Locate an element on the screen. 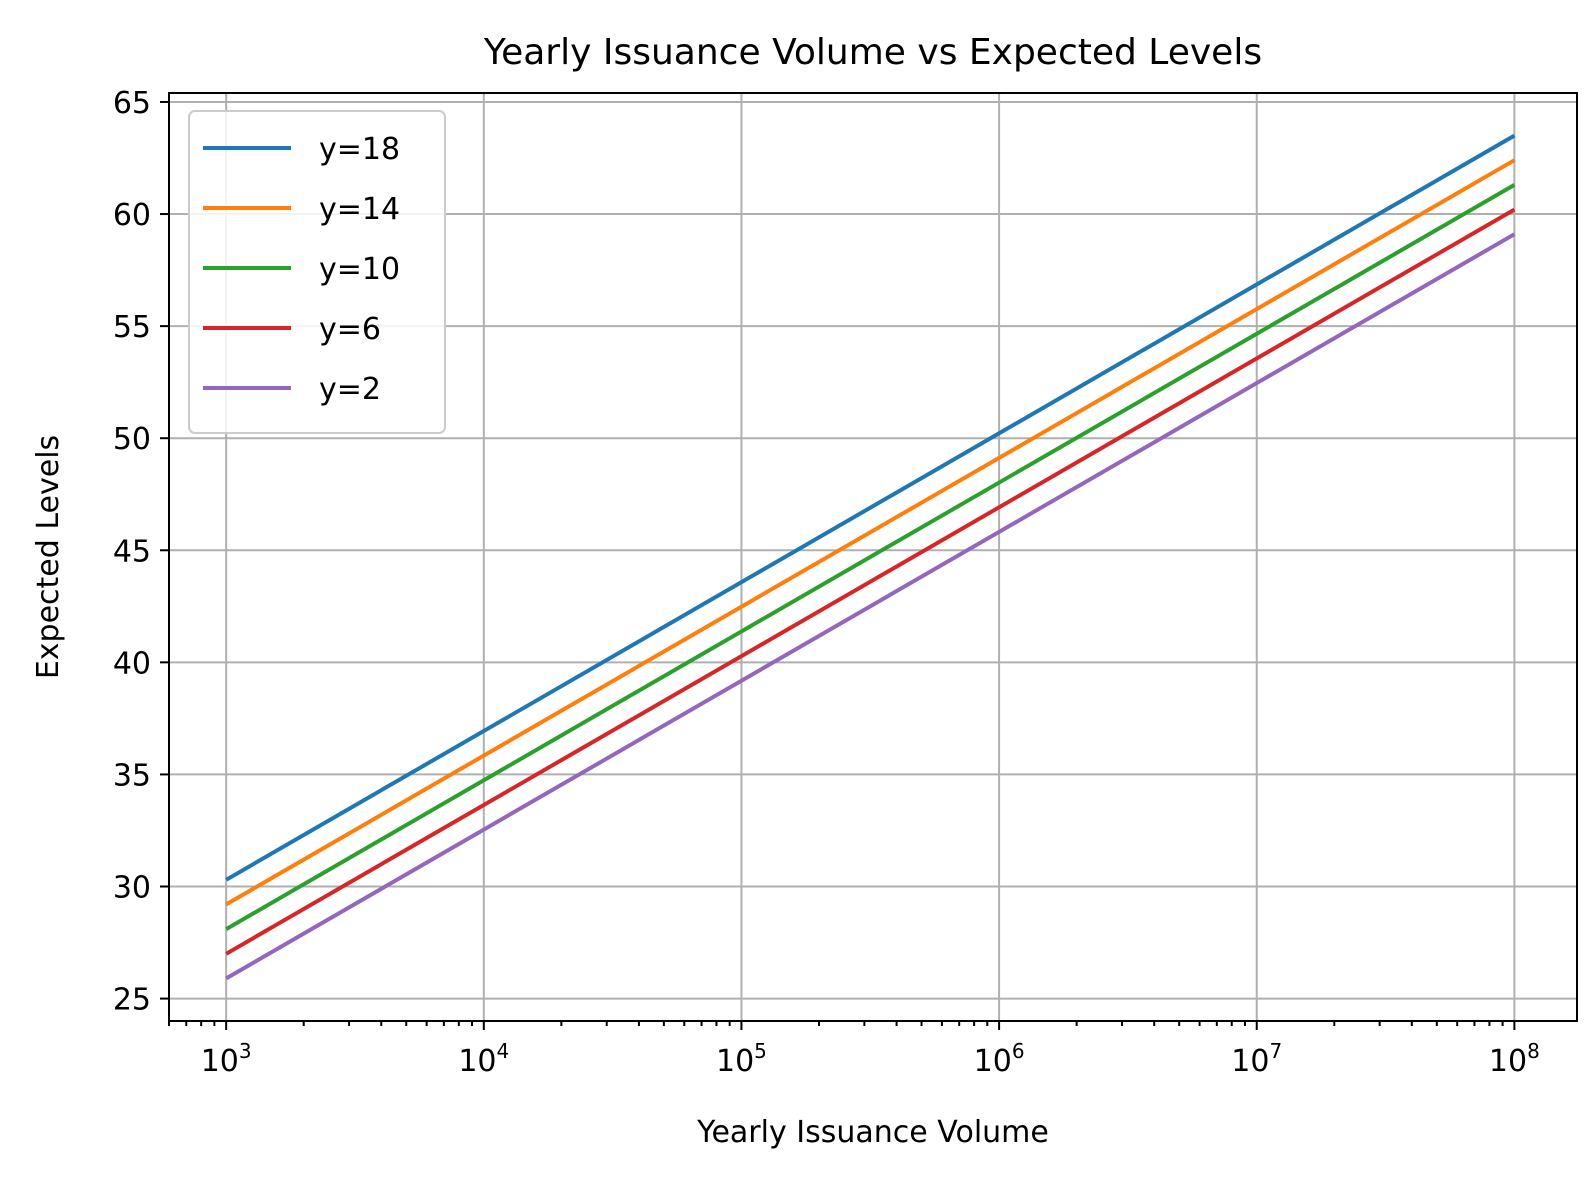 The image size is (1595, 1177). y-tick-label: 25 is located at coordinates (132, 1000).